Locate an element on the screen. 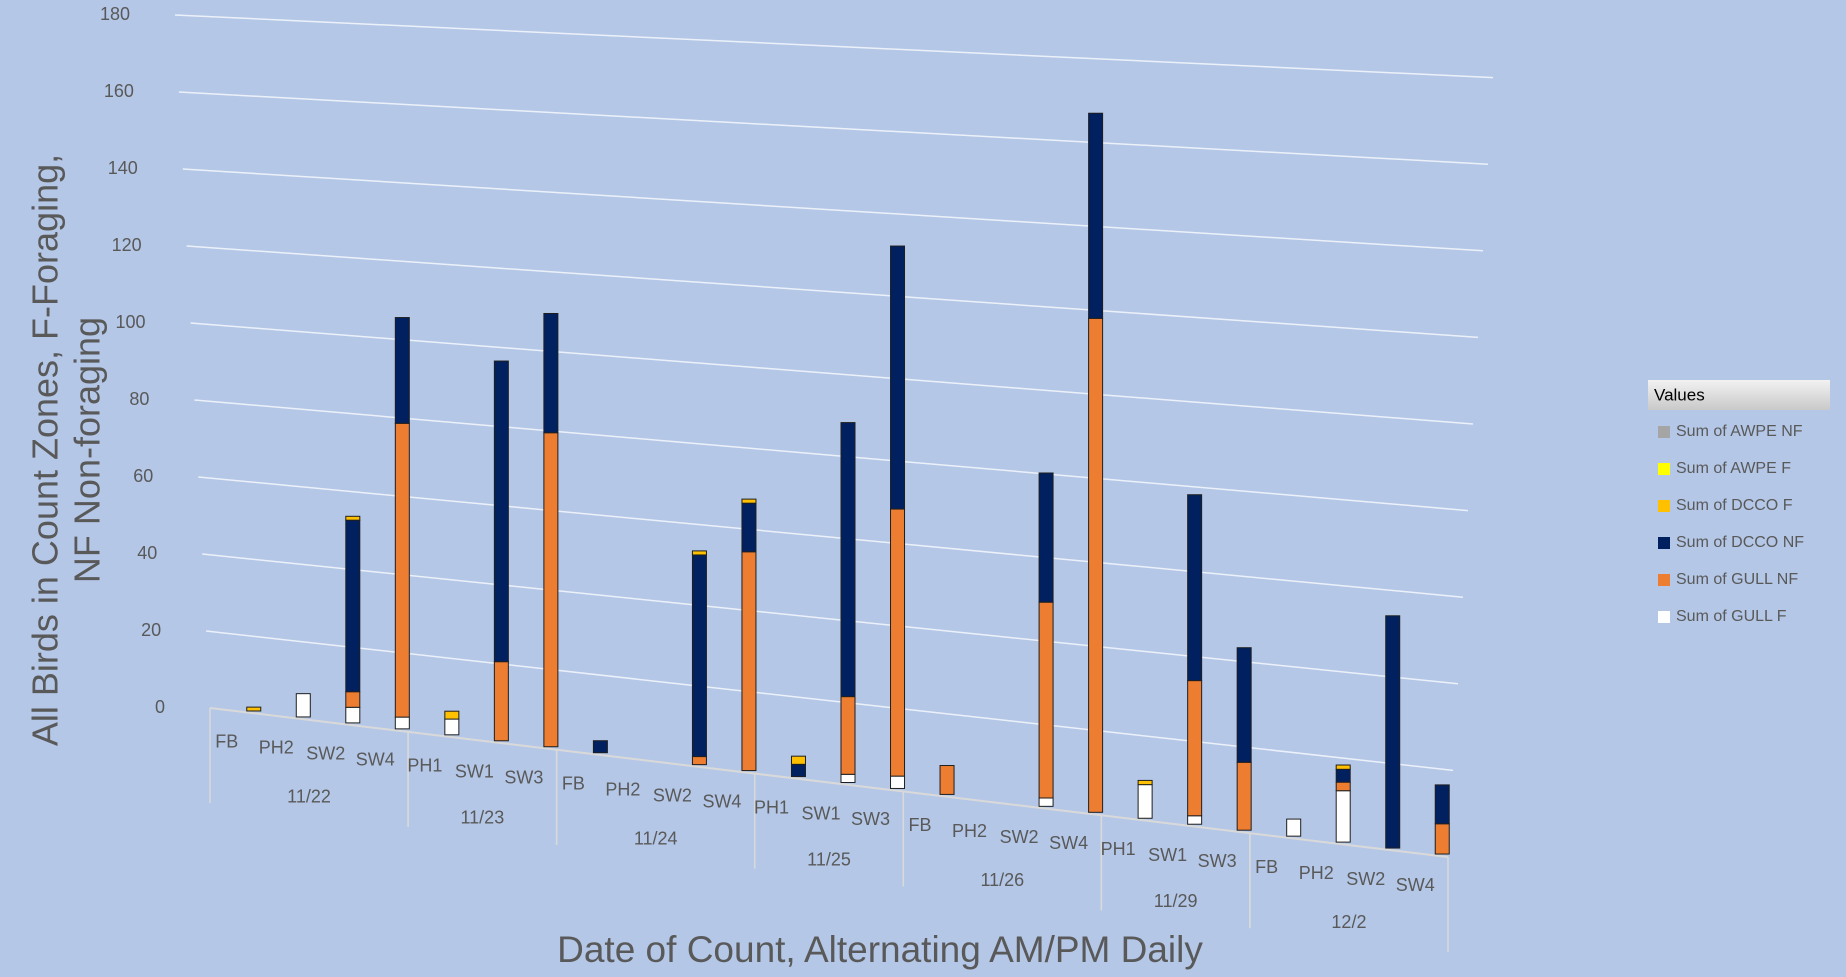  legend-label: Sum of GULL NF is located at coordinates (1737, 579).